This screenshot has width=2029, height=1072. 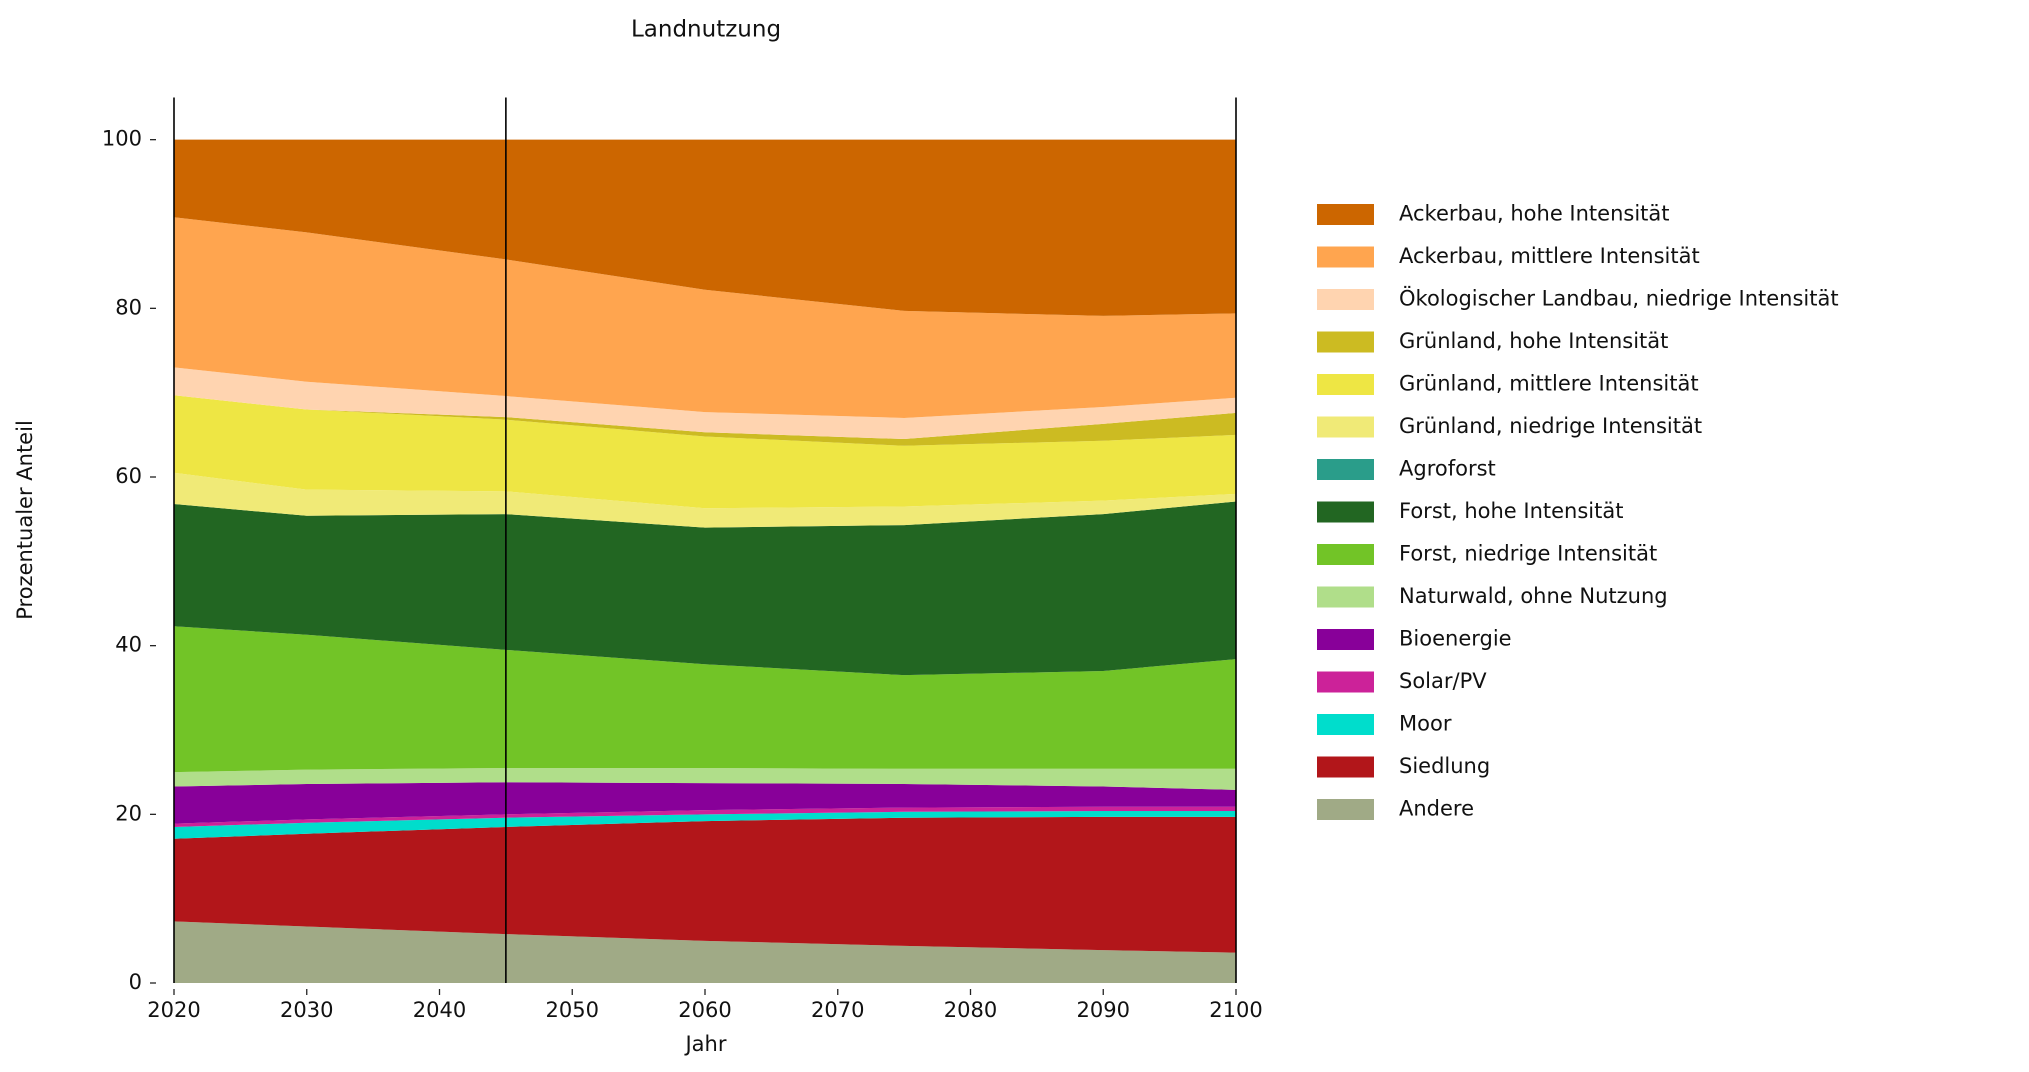 What do you see at coordinates (1443, 681) in the screenshot?
I see `legend-label: Solar/PV` at bounding box center [1443, 681].